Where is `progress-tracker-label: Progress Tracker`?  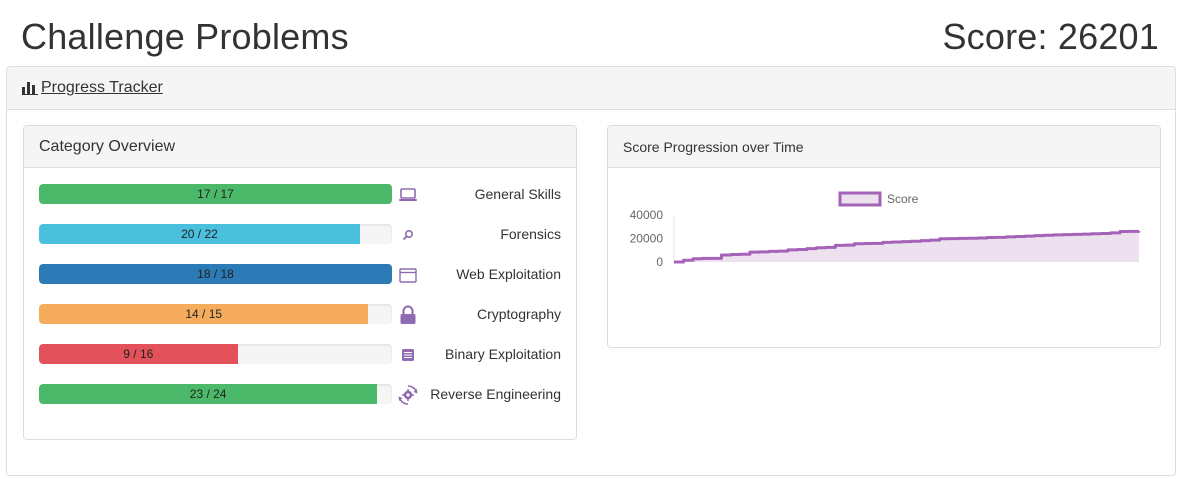
progress-tracker-label: Progress Tracker is located at coordinates (102, 87).